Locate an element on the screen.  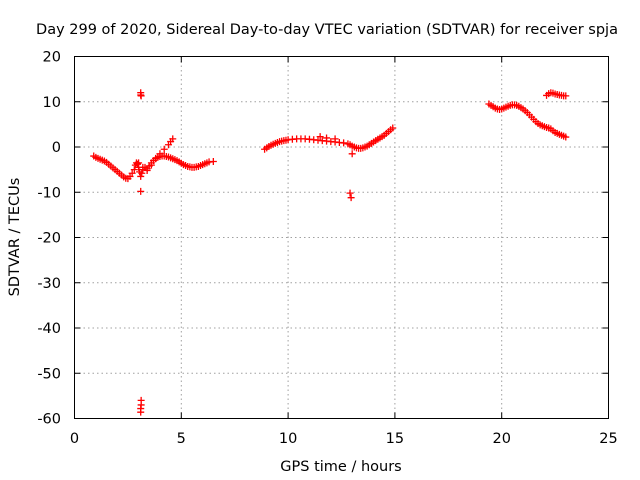
y-tick-label: 20 is located at coordinates (52, 58).